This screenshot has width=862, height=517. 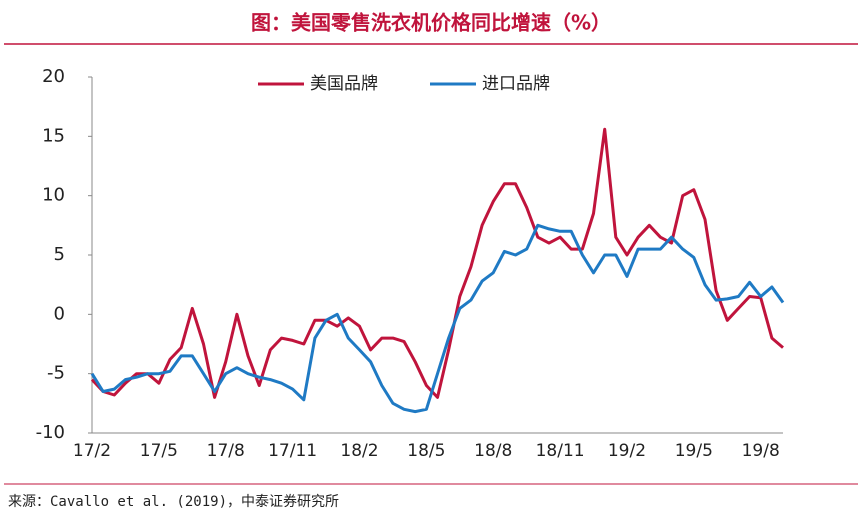 What do you see at coordinates (493, 451) in the screenshot?
I see `x-tick-label: 18/8` at bounding box center [493, 451].